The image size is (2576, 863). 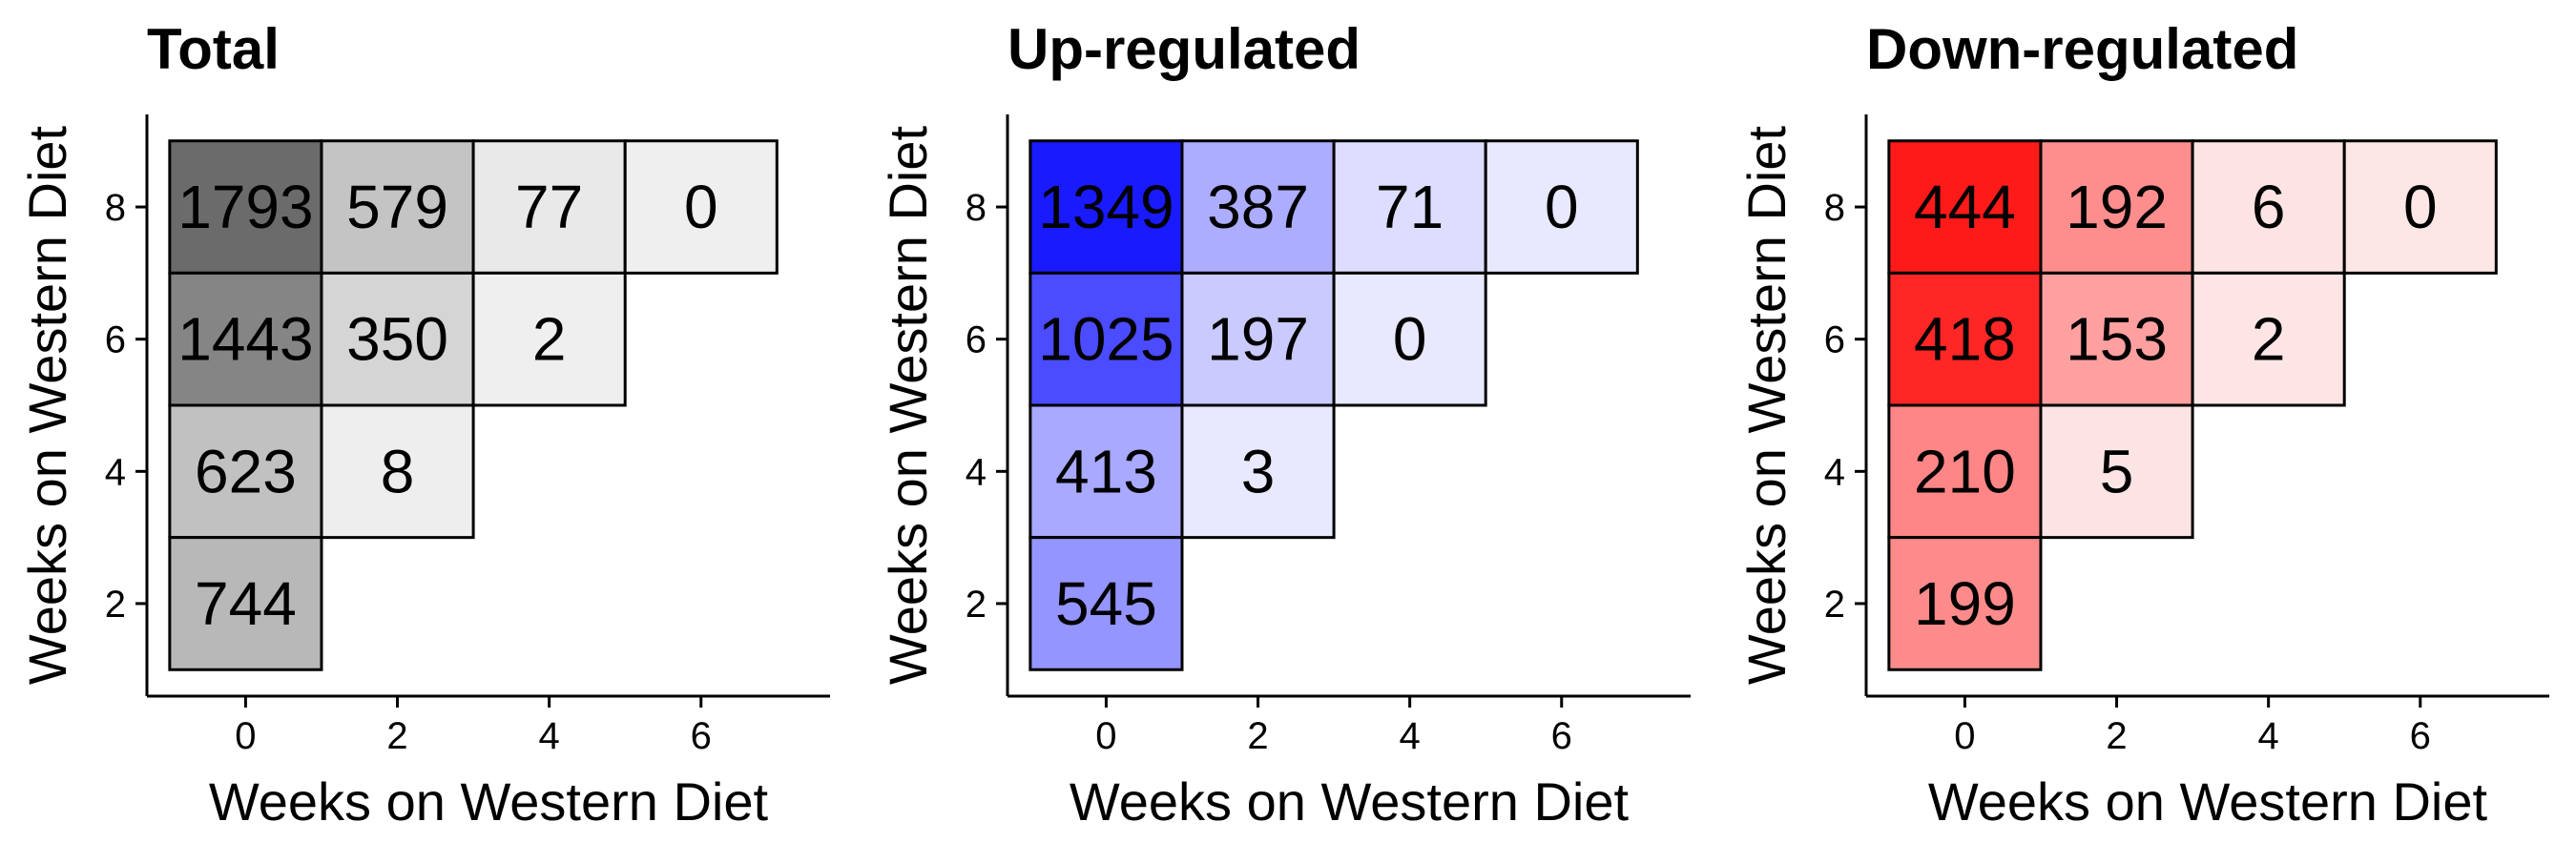 I want to click on cell-value-label: 413, so click(x=1106, y=471).